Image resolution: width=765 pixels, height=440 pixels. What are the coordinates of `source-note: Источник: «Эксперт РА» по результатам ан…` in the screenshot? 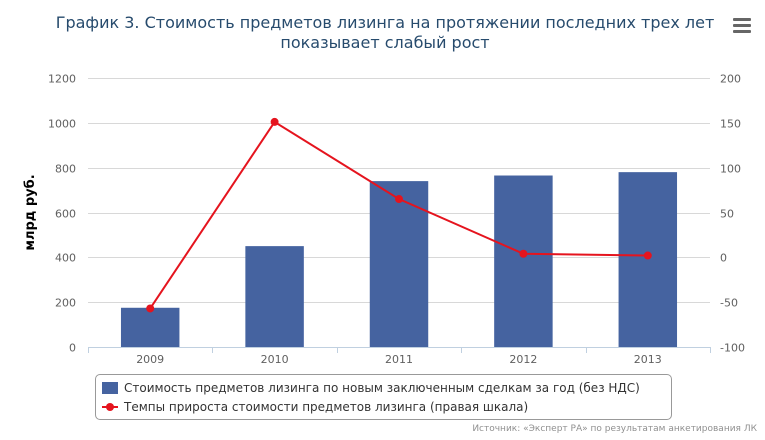 It's located at (614, 429).